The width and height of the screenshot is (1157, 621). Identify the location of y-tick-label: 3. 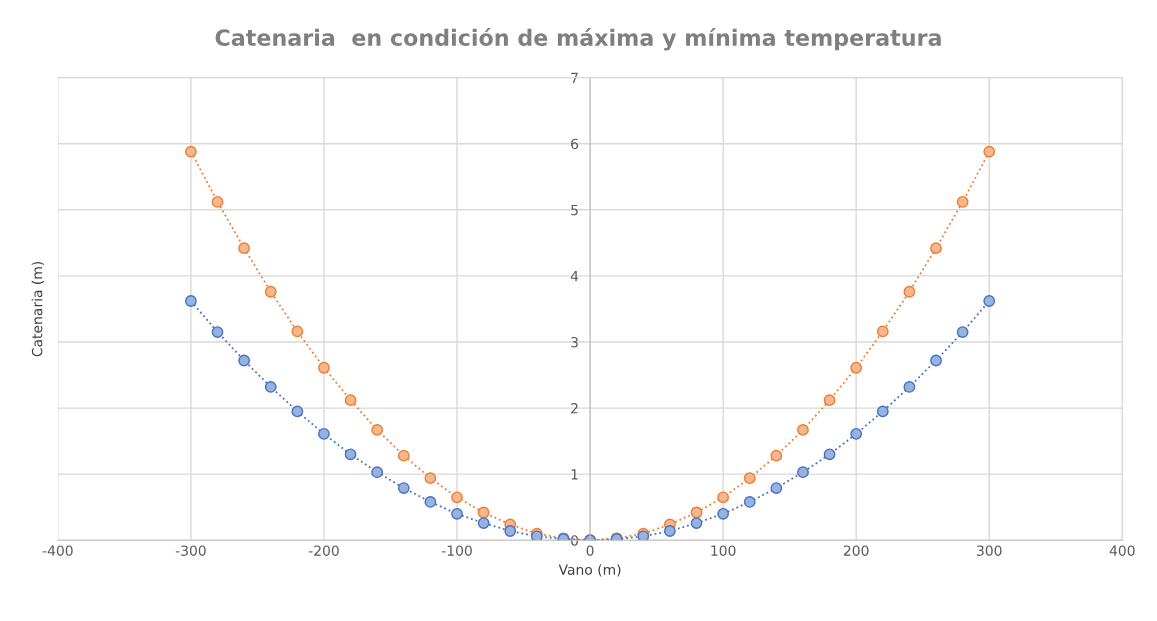
(574, 342).